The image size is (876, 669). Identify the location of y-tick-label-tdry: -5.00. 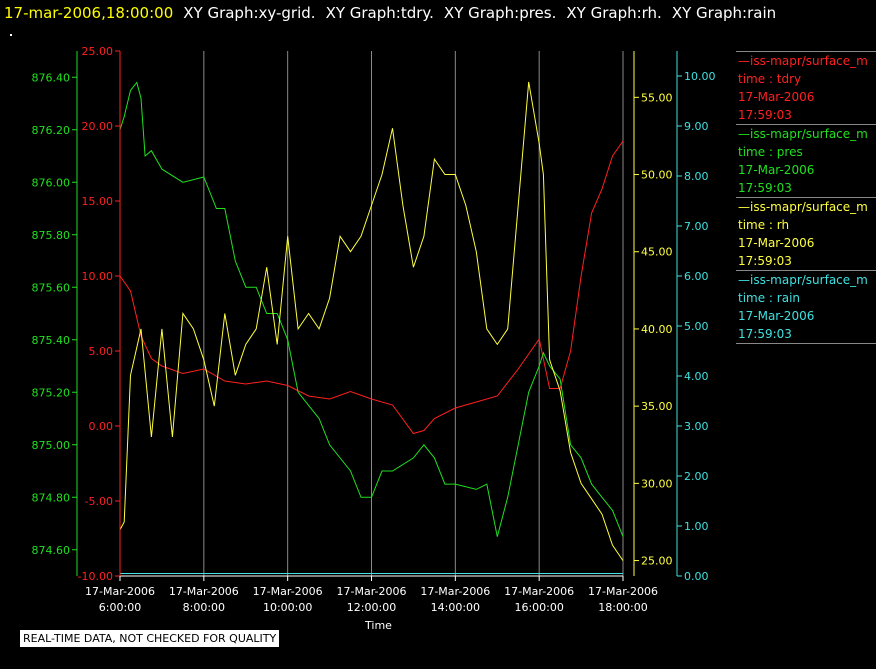
(99, 501).